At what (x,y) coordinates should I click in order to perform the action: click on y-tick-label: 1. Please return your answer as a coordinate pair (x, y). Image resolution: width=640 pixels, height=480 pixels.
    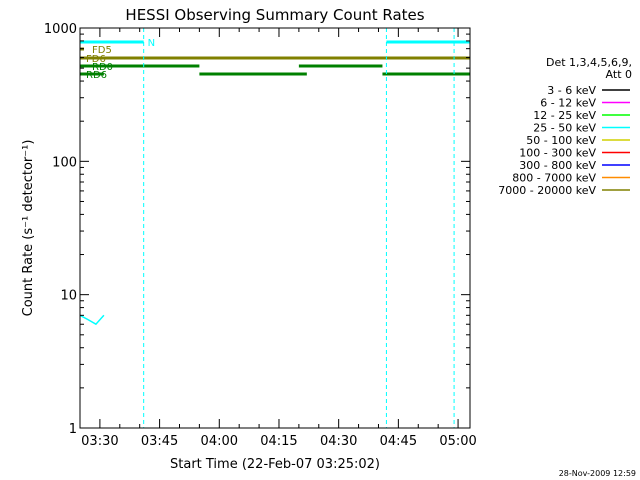
    Looking at the image, I should click on (73, 429).